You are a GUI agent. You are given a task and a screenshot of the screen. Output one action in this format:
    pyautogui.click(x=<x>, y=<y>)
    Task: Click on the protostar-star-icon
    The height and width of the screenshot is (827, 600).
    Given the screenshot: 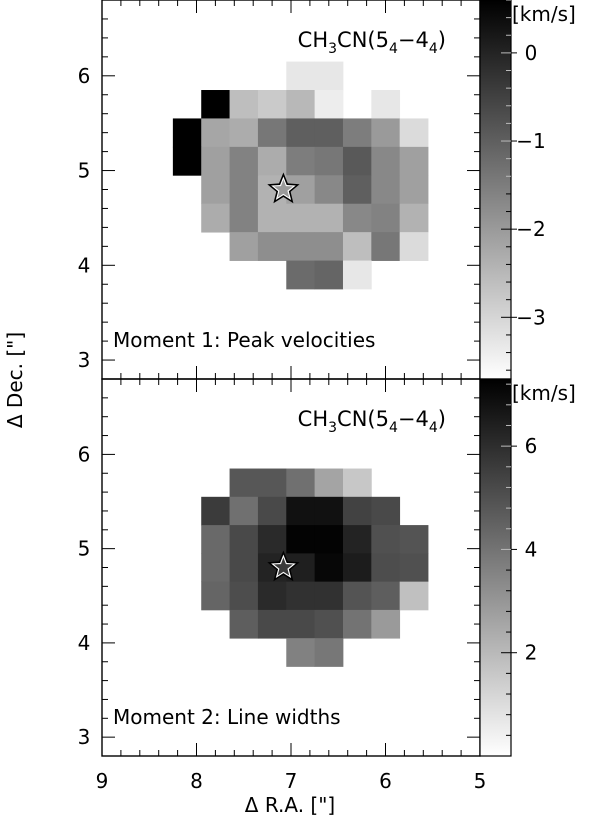 What is the action you would take?
    pyautogui.click(x=283, y=188)
    